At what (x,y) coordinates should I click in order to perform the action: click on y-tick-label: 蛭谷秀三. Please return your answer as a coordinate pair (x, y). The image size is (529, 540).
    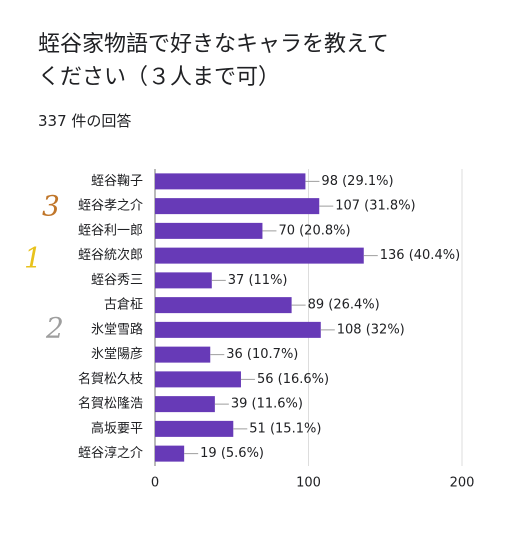
    Looking at the image, I should click on (117, 280).